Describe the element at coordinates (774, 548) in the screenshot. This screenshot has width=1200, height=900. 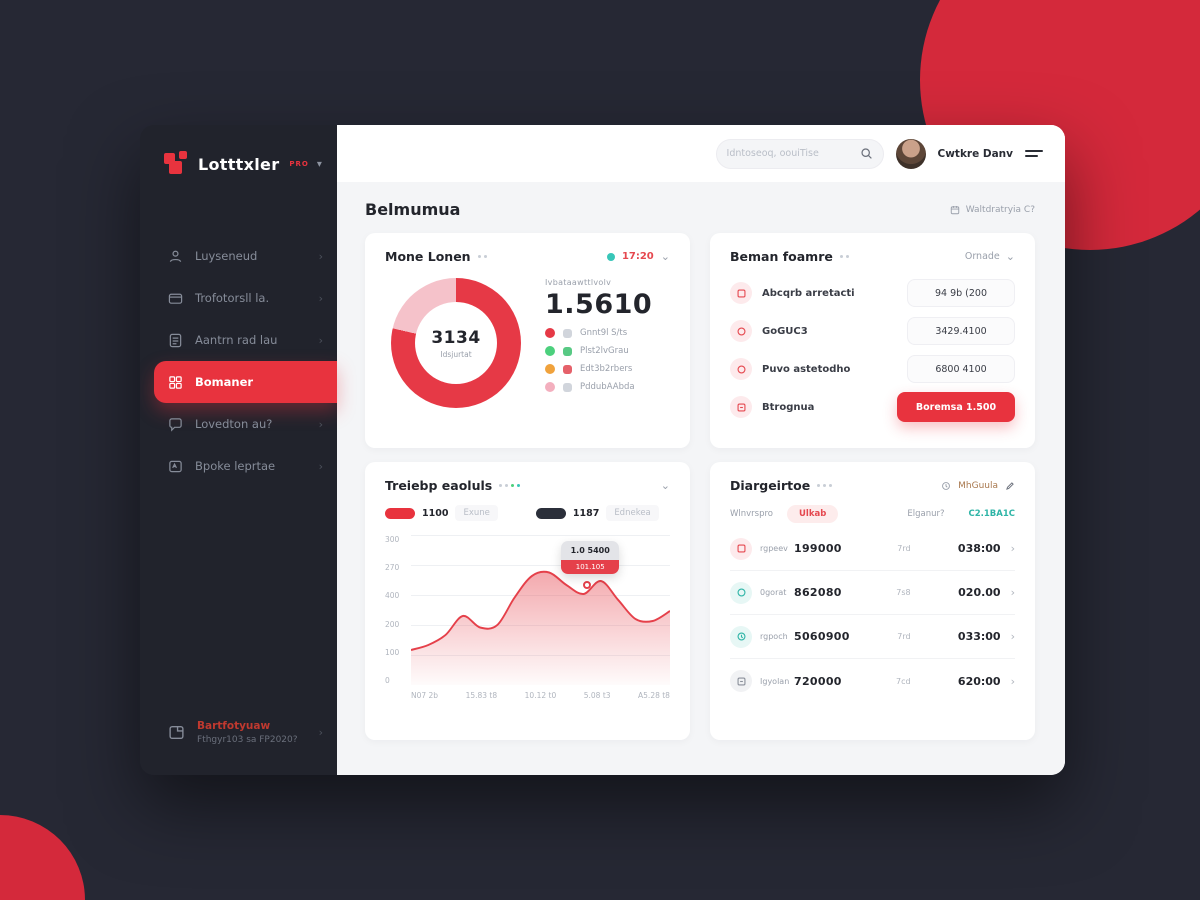
I see `row-label: rgpeev` at that location.